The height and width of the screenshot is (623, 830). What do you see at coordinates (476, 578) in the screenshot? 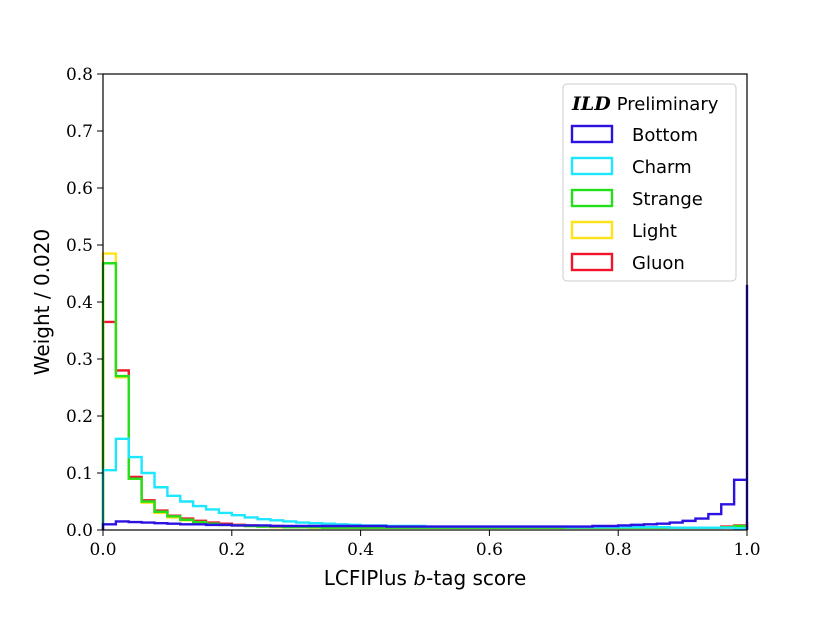
I see `x-axis-label-tail: -tag score` at bounding box center [476, 578].